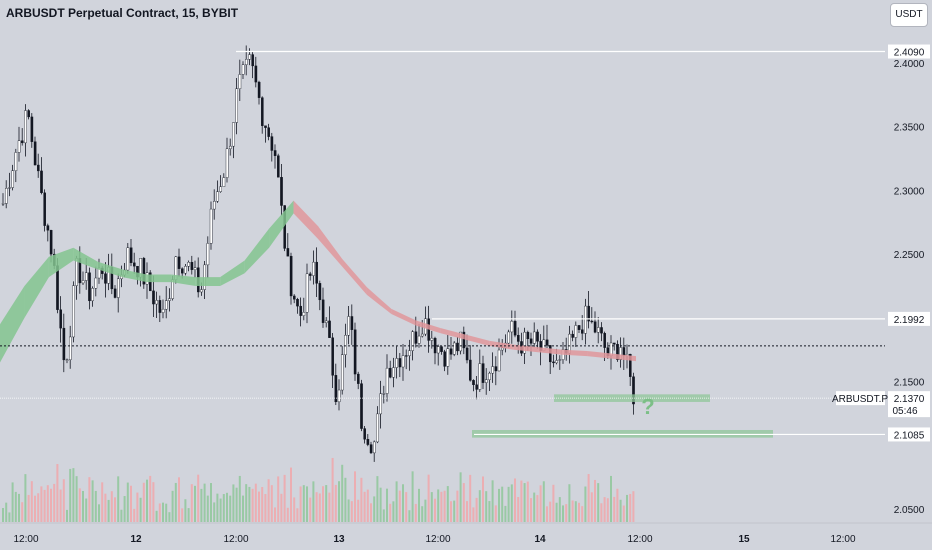 The width and height of the screenshot is (932, 550). I want to click on time-tick: 12:00, so click(437, 539).